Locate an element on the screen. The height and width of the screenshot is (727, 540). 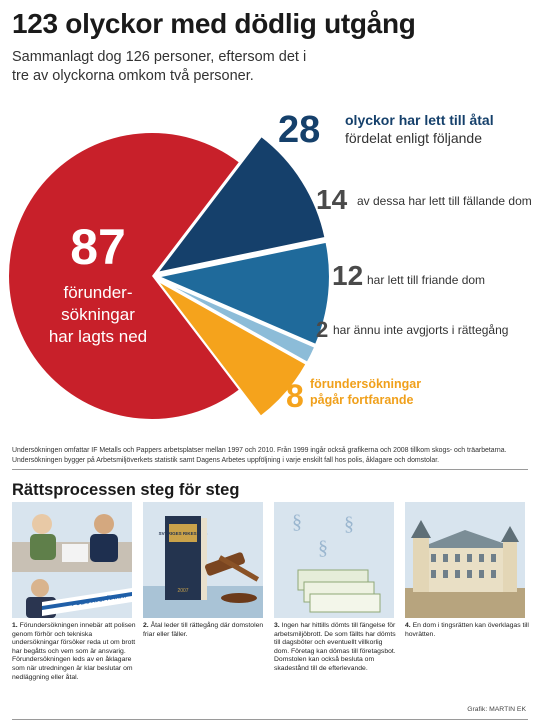
label-14-number: 14 is located at coordinates (332, 199).